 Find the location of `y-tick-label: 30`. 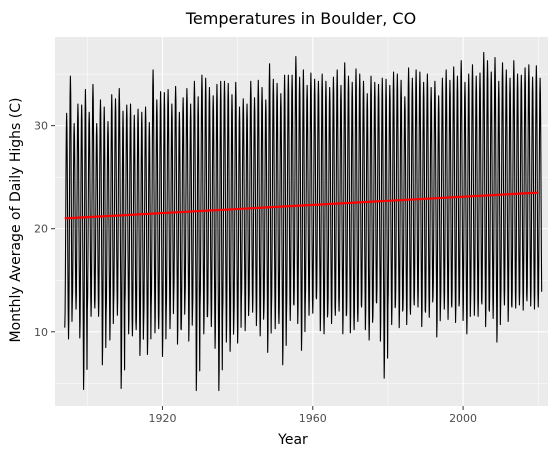

y-tick-label: 30 is located at coordinates (41, 126).